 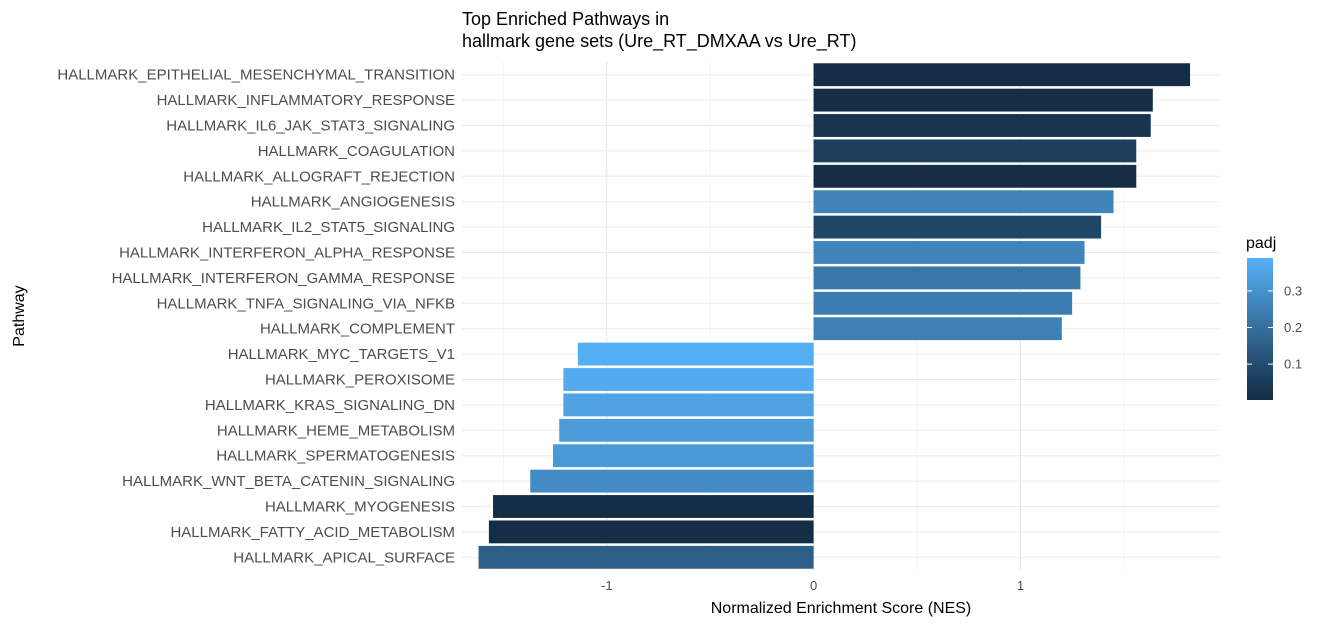 I want to click on bar-hallmark-complement, so click(x=937, y=329).